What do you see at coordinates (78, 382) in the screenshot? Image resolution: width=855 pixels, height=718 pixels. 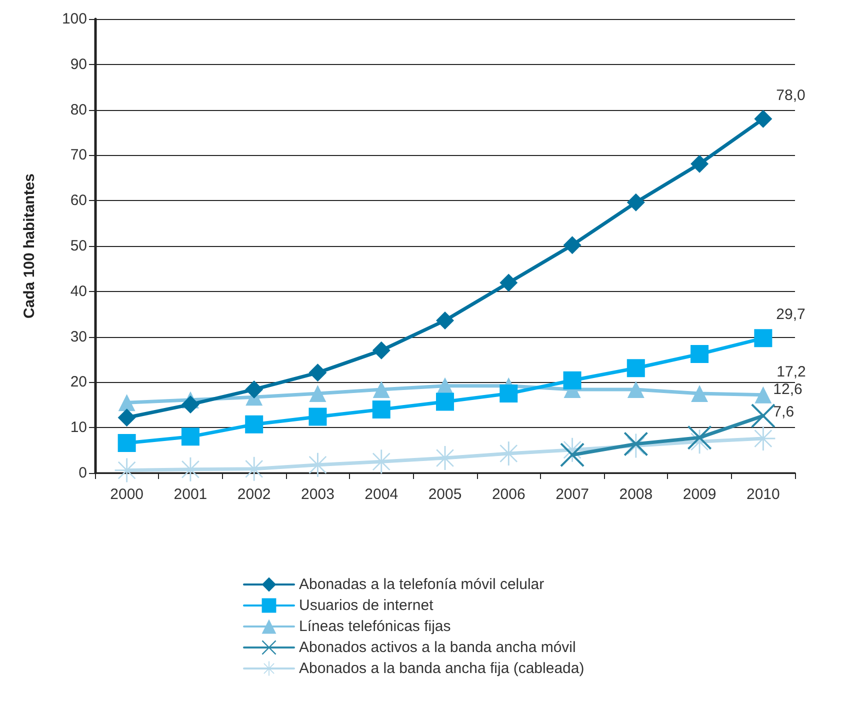 I see `y-tick-label: 20` at bounding box center [78, 382].